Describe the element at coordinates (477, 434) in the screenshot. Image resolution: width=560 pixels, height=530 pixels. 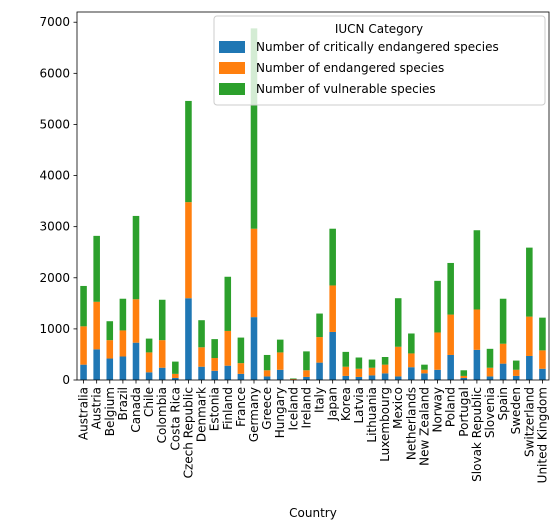
I see `x-tick-label: Slovak Republic` at that location.